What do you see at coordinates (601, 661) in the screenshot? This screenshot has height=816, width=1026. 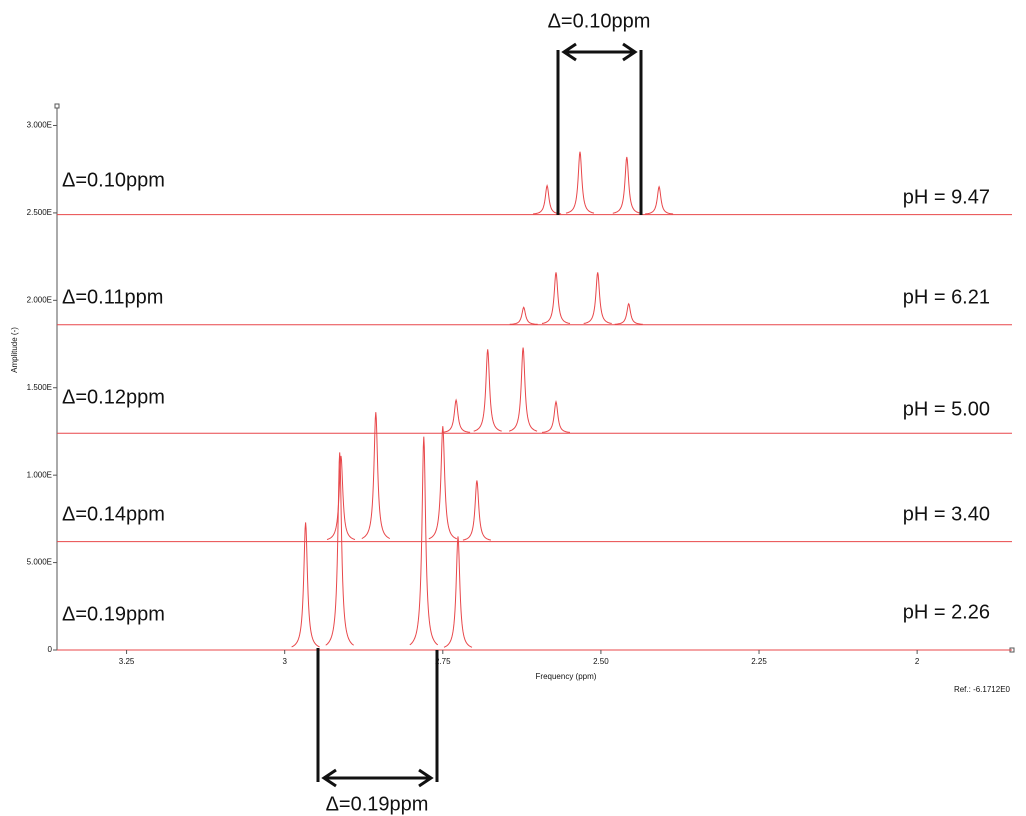 I see `x-tick-label: 2.50` at bounding box center [601, 661].